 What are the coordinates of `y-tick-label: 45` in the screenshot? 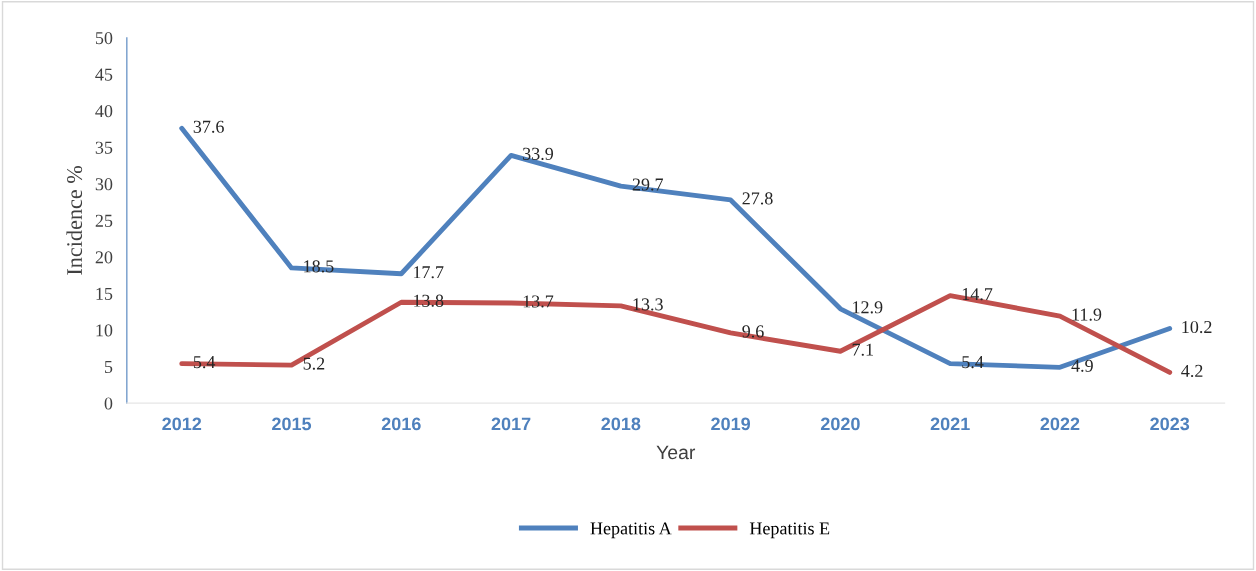 It's located at (104, 74).